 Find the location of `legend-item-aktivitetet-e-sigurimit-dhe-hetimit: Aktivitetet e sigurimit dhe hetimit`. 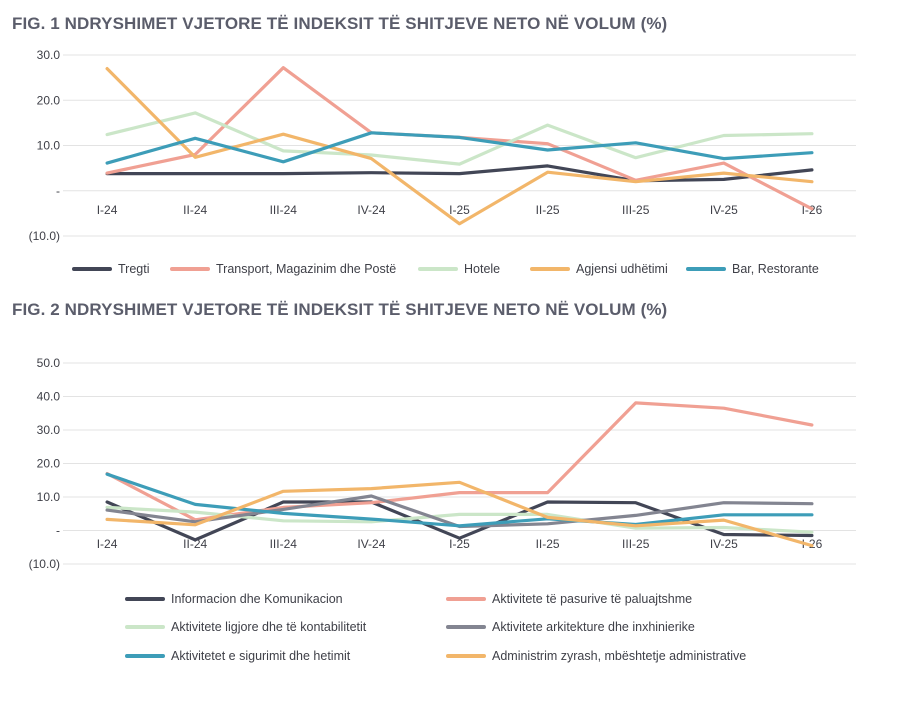

legend-item-aktivitetet-e-sigurimit-dhe-hetimit: Aktivitetet e sigurimit dhe hetimit is located at coordinates (237, 656).